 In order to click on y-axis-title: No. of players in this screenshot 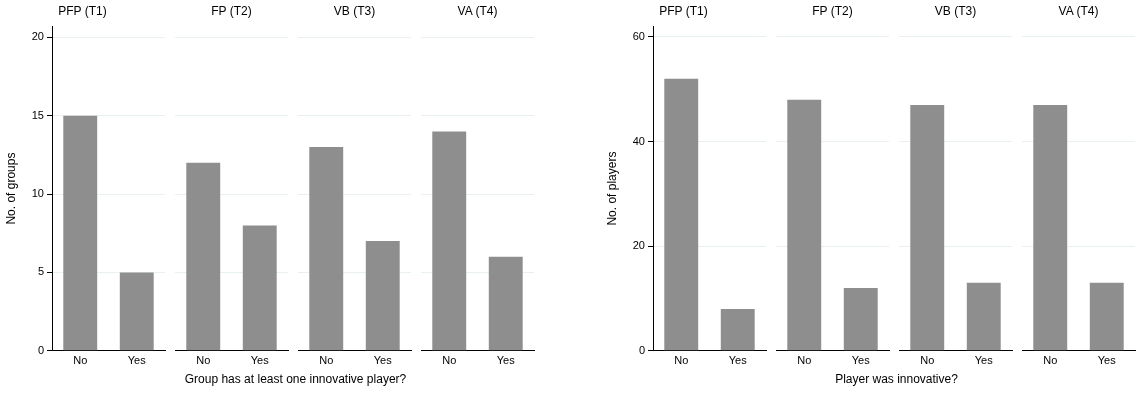, I will do `click(611, 188)`.